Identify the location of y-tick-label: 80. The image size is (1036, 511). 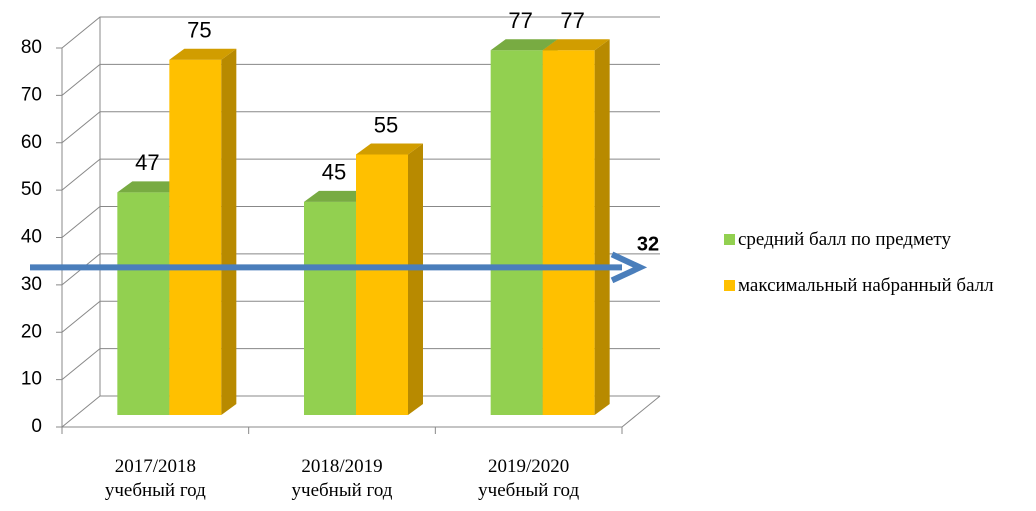
(31, 47).